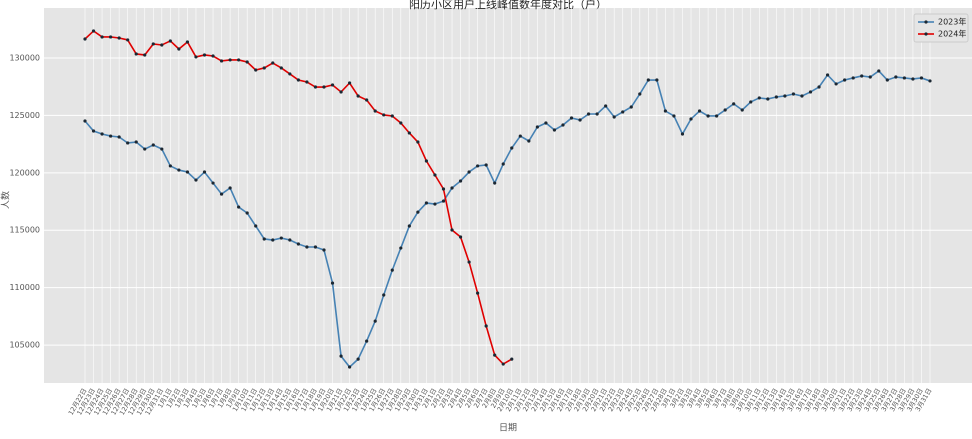  I want to click on y-tick-label: 130000, so click(24, 57).